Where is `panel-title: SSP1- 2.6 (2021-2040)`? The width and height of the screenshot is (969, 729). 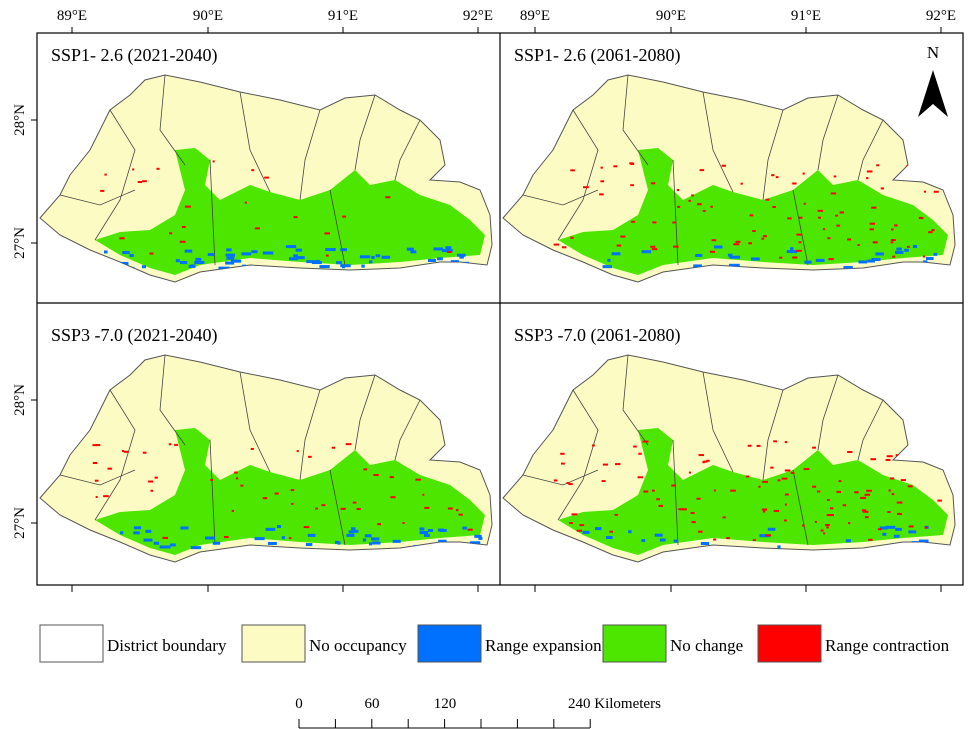
panel-title: SSP1- 2.6 (2021-2040) is located at coordinates (134, 55).